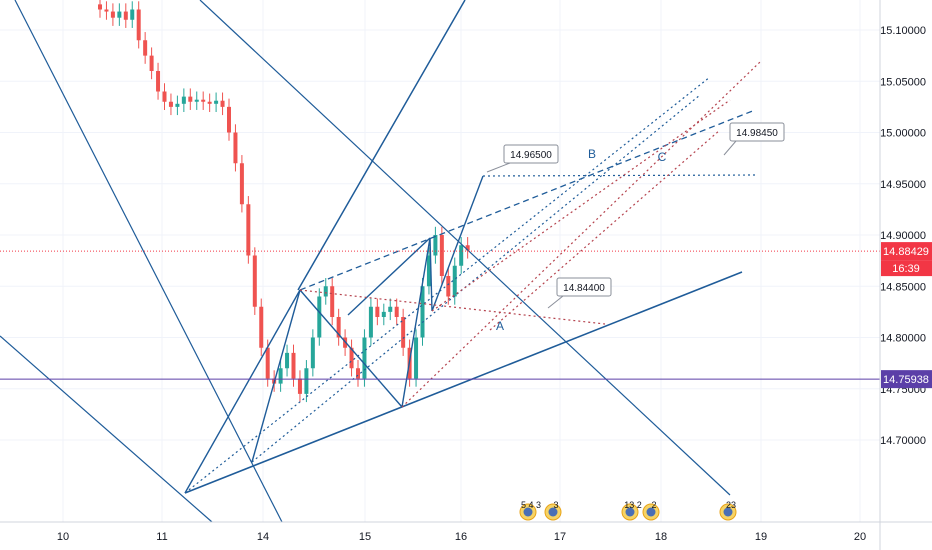 The height and width of the screenshot is (550, 932). What do you see at coordinates (555, 505) in the screenshot?
I see `event-badge-label: 3` at bounding box center [555, 505].